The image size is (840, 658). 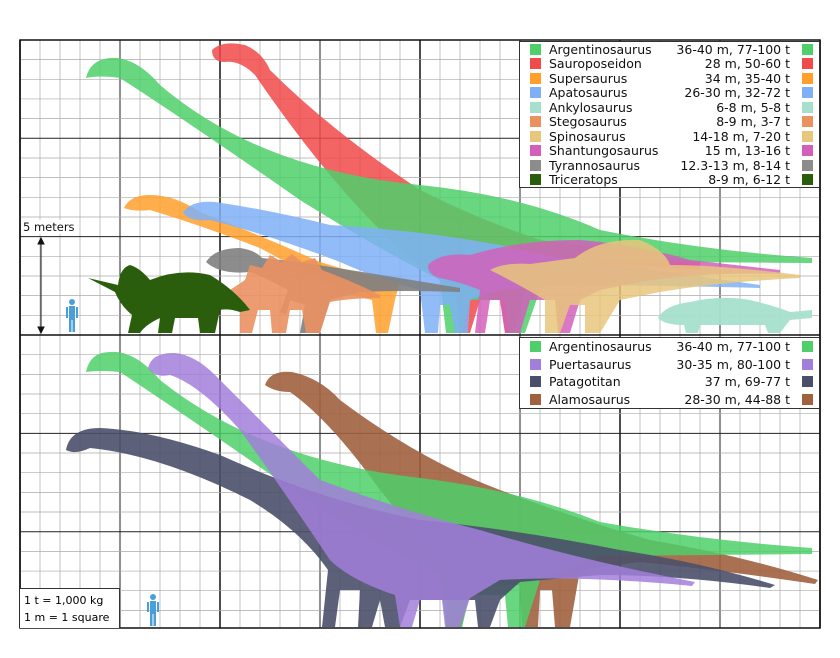 What do you see at coordinates (735, 315) in the screenshot?
I see `ankylosaurus-silhouette` at bounding box center [735, 315].